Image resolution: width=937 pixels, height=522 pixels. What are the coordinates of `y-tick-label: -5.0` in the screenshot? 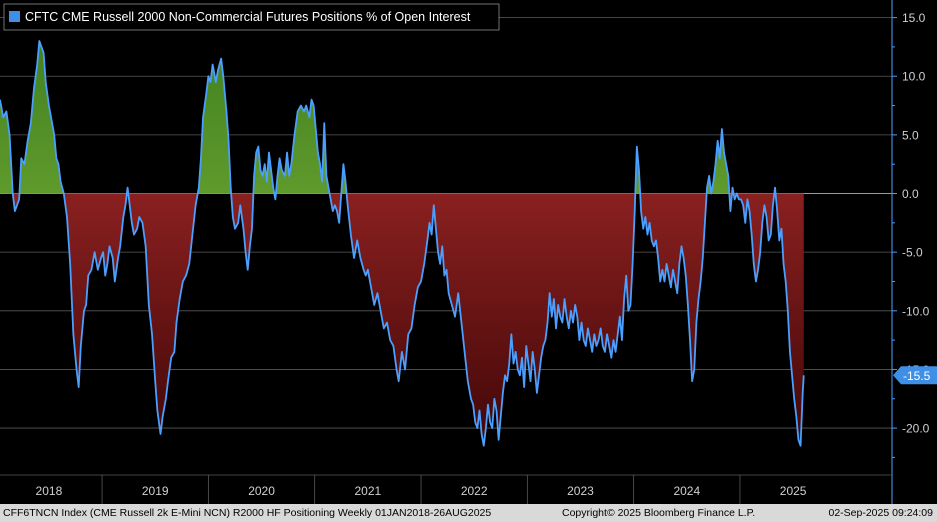 It's located at (912, 253).